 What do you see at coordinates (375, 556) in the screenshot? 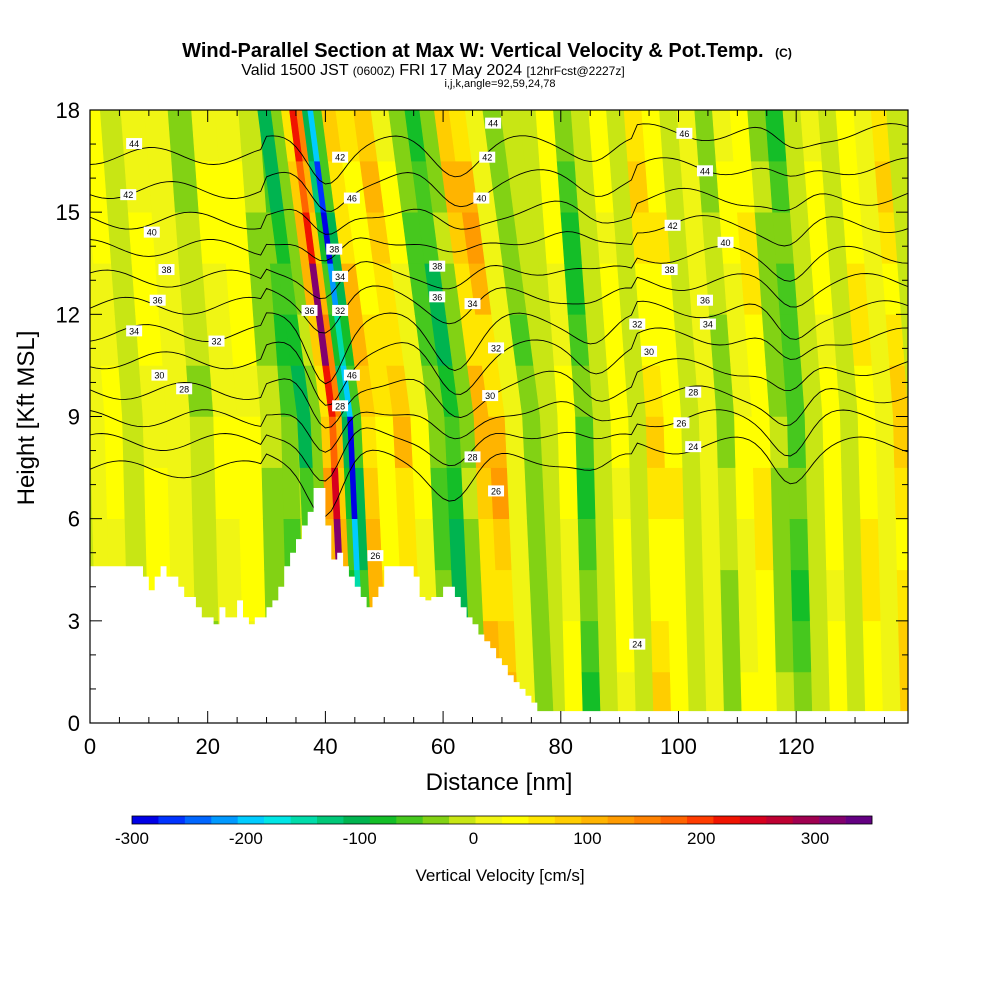
I see `svg-text: 26` at bounding box center [375, 556].